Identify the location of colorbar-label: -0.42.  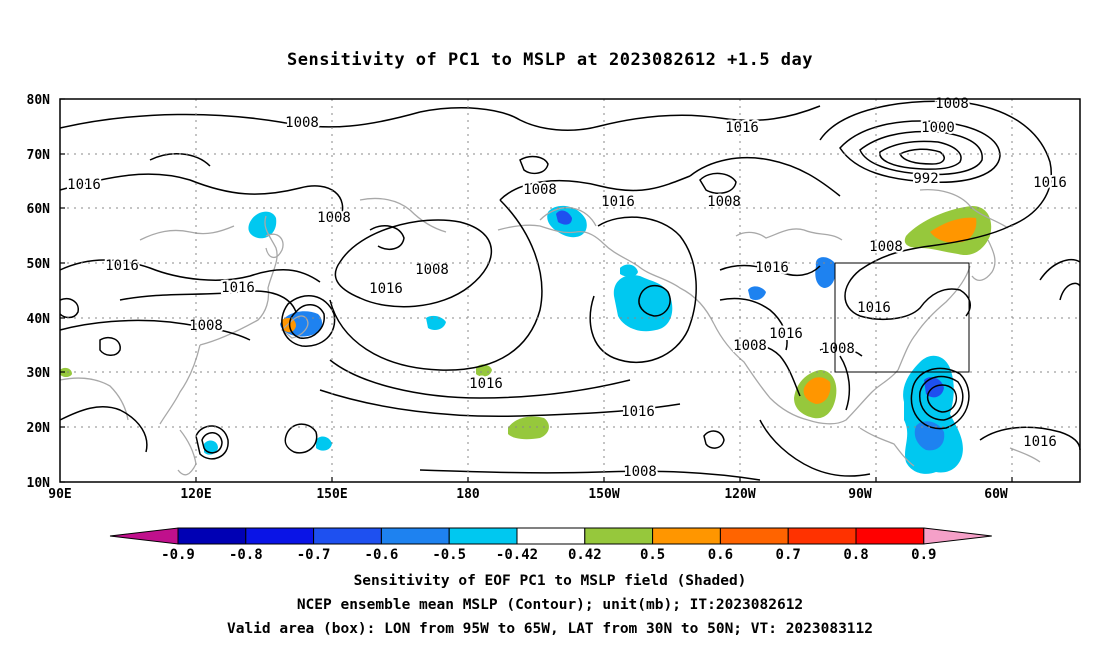
(517, 555).